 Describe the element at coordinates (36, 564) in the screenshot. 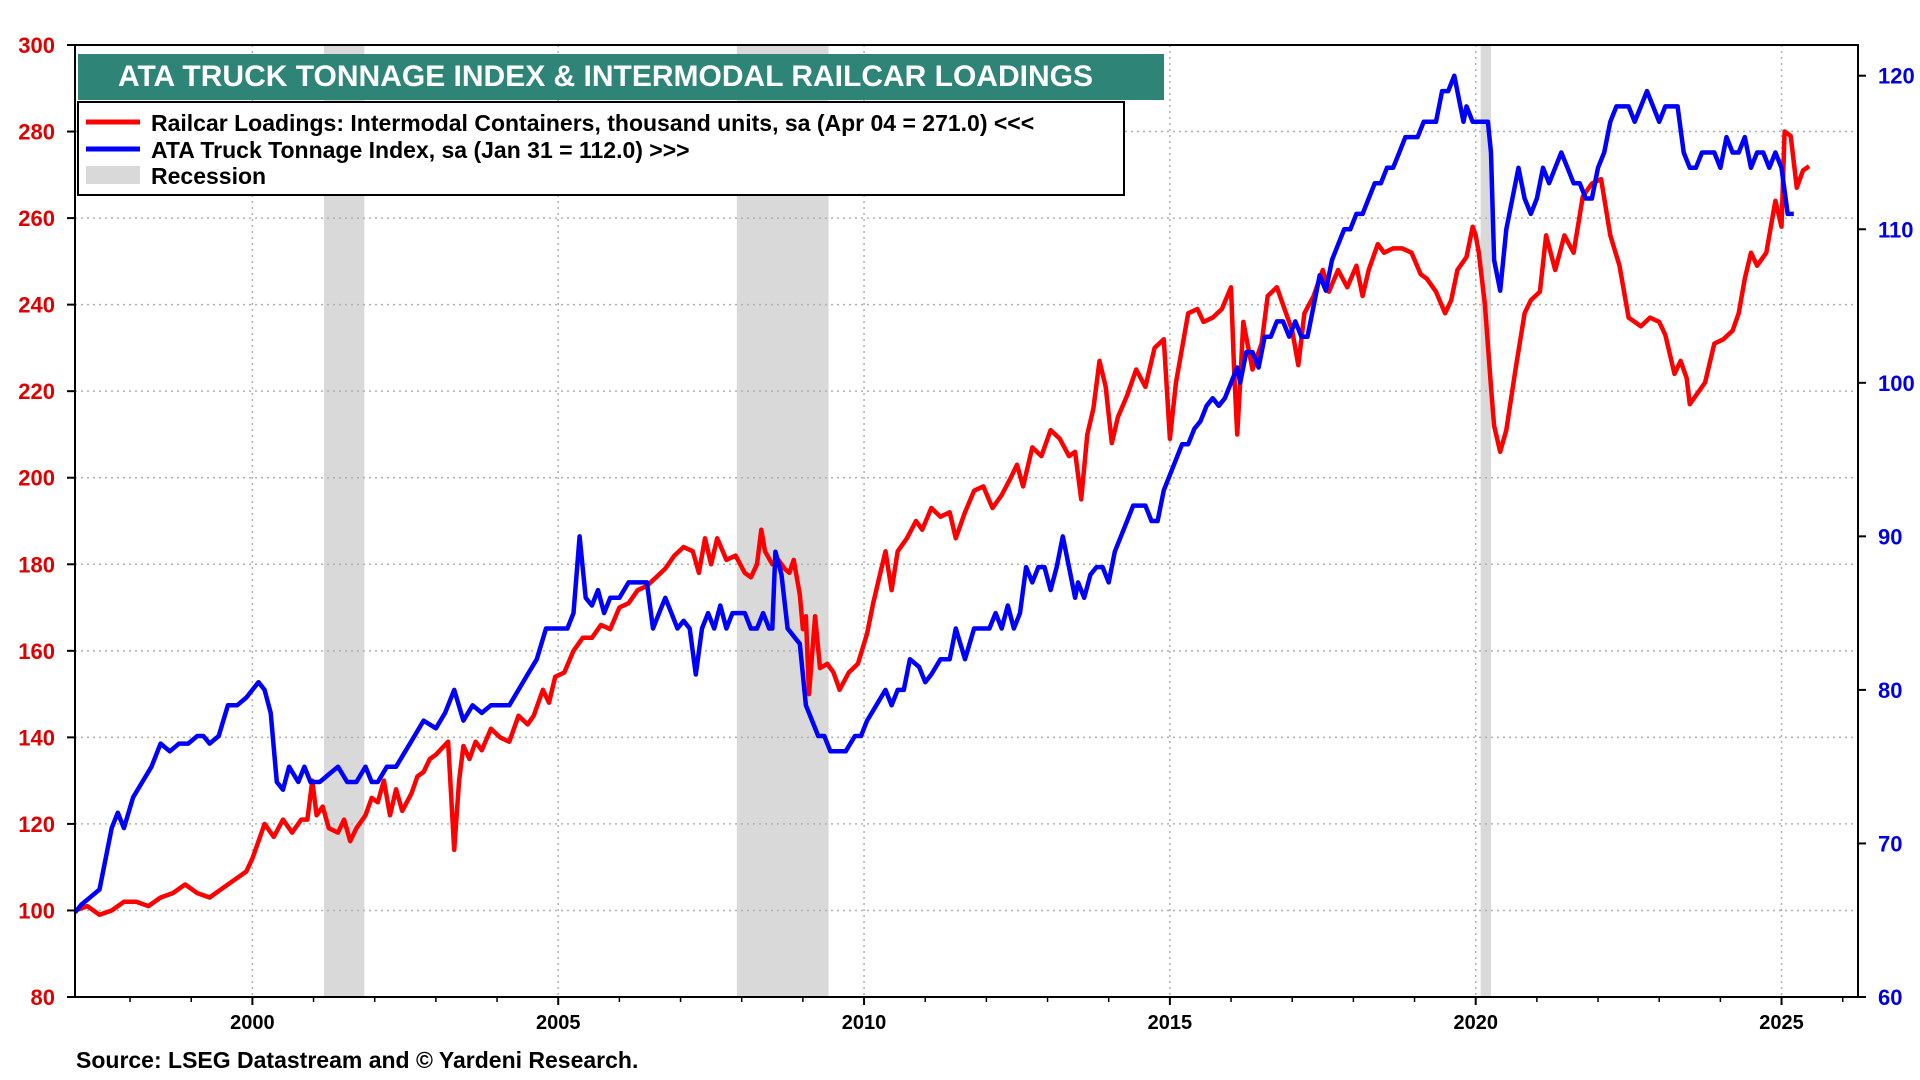

I see `left-axis-tick-label: 180` at that location.